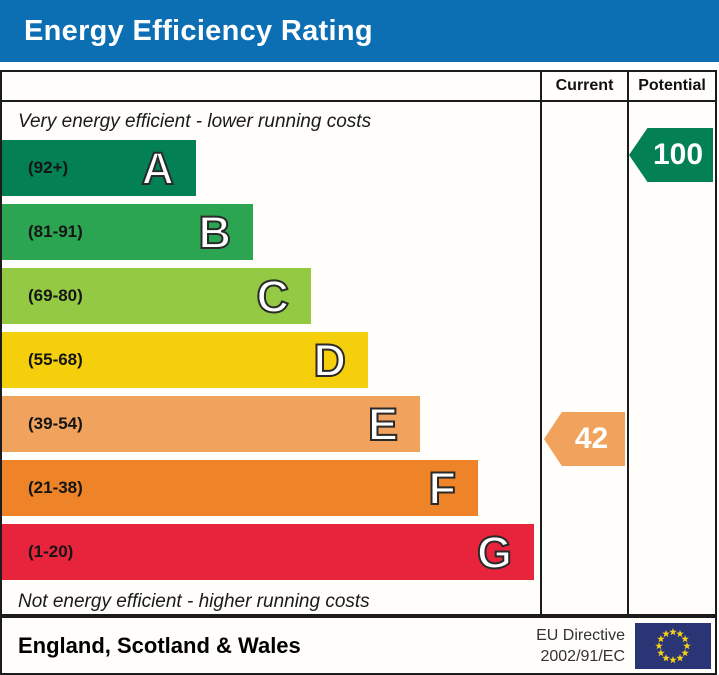 The width and height of the screenshot is (719, 675). What do you see at coordinates (240, 488) in the screenshot?
I see `band-row-f: (21-38) F` at bounding box center [240, 488].